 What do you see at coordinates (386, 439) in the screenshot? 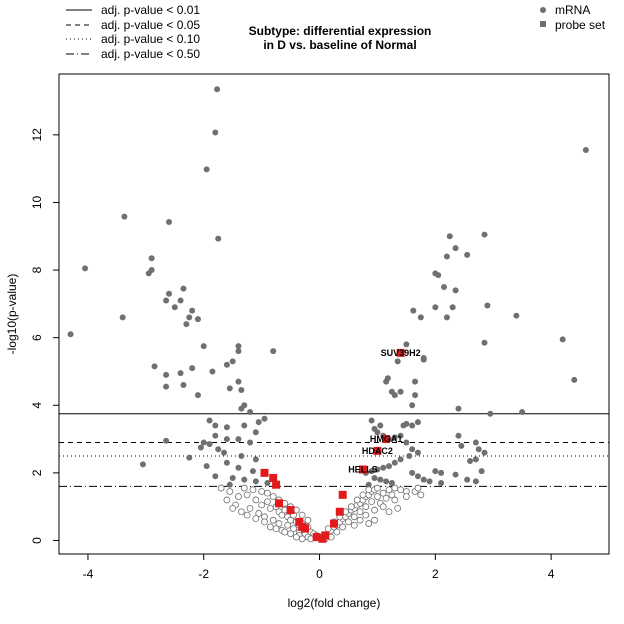
I see `gene-label: HMGA1` at bounding box center [386, 439].